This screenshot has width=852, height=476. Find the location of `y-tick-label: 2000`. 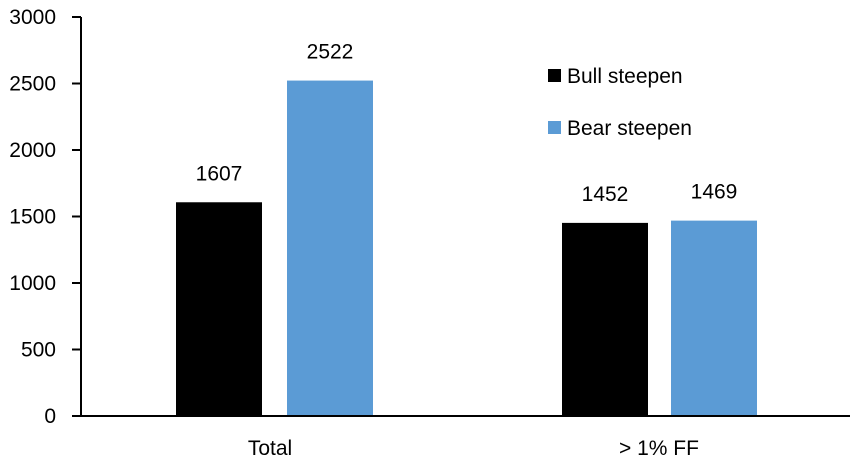

y-tick-label: 2000 is located at coordinates (32, 150).